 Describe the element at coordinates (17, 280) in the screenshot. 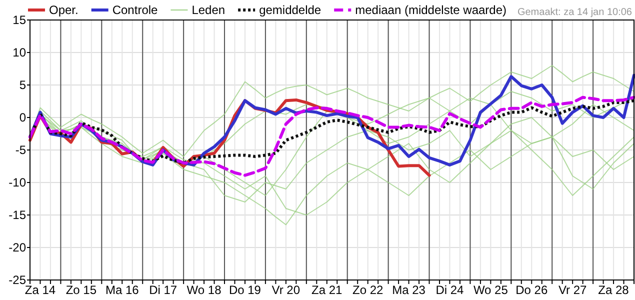

I see `y-tick-label: -25` at that location.